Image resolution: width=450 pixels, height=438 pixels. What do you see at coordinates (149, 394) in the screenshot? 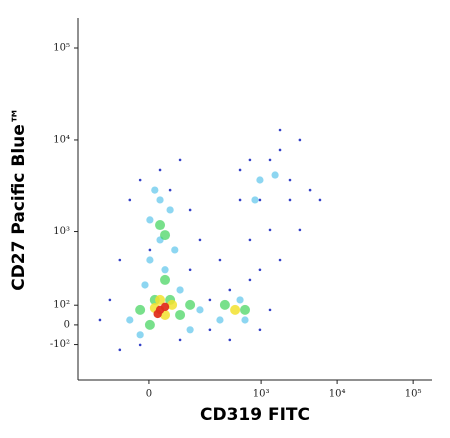
I see `x-tick-label: 0` at bounding box center [149, 394].